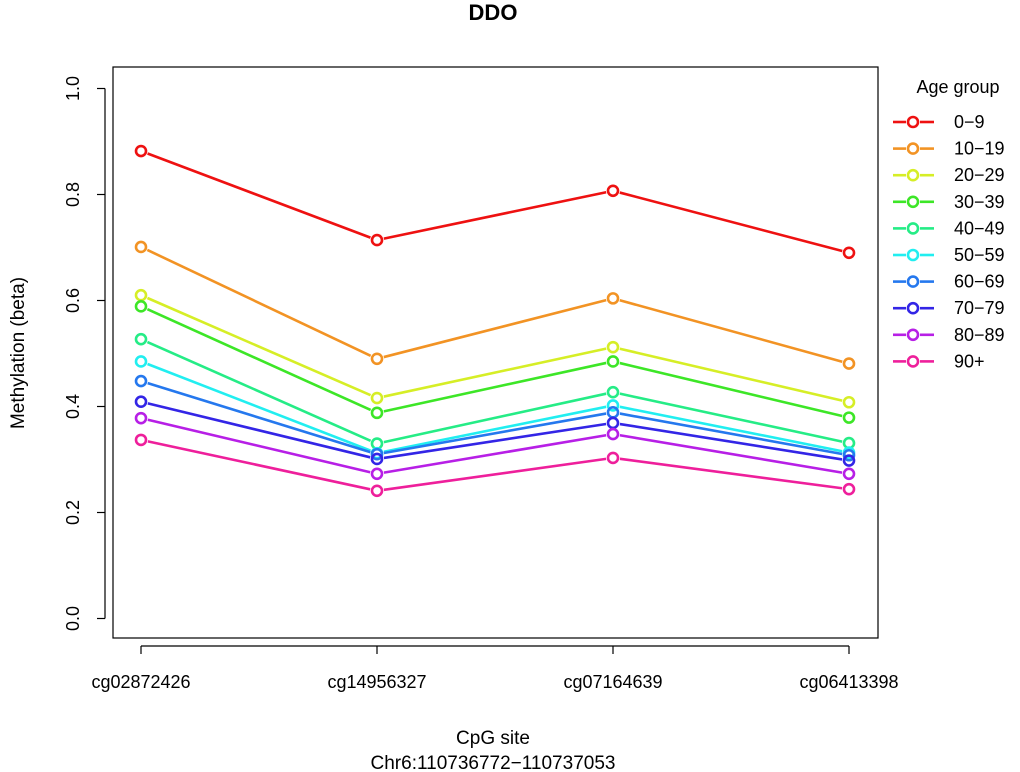 The image size is (1020, 772). What do you see at coordinates (495, 668) in the screenshot?
I see `x-axis: cg02872426 cg14956327 cg07164639 cg06413398` at bounding box center [495, 668].